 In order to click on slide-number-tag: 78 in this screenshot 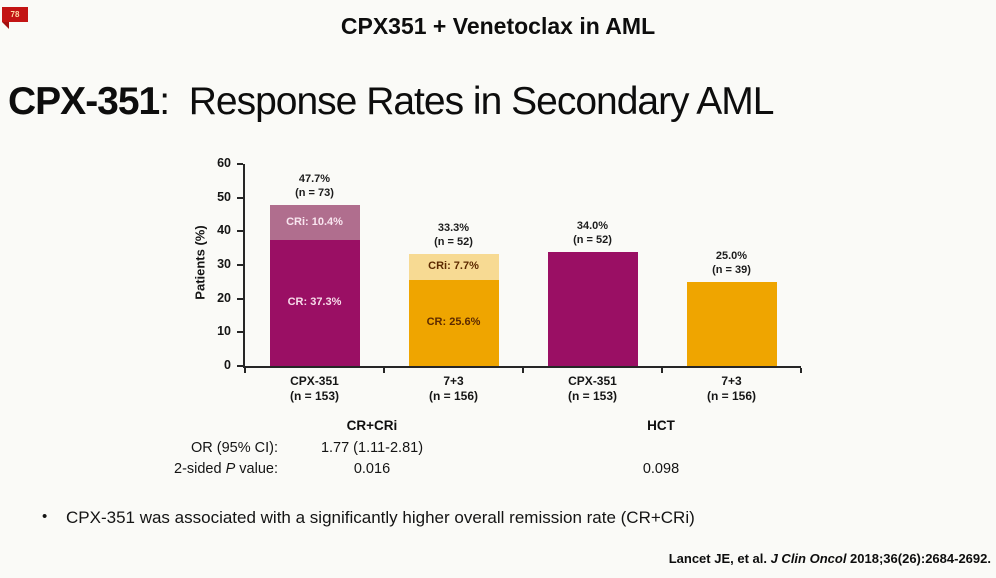, I will do `click(15, 14)`.